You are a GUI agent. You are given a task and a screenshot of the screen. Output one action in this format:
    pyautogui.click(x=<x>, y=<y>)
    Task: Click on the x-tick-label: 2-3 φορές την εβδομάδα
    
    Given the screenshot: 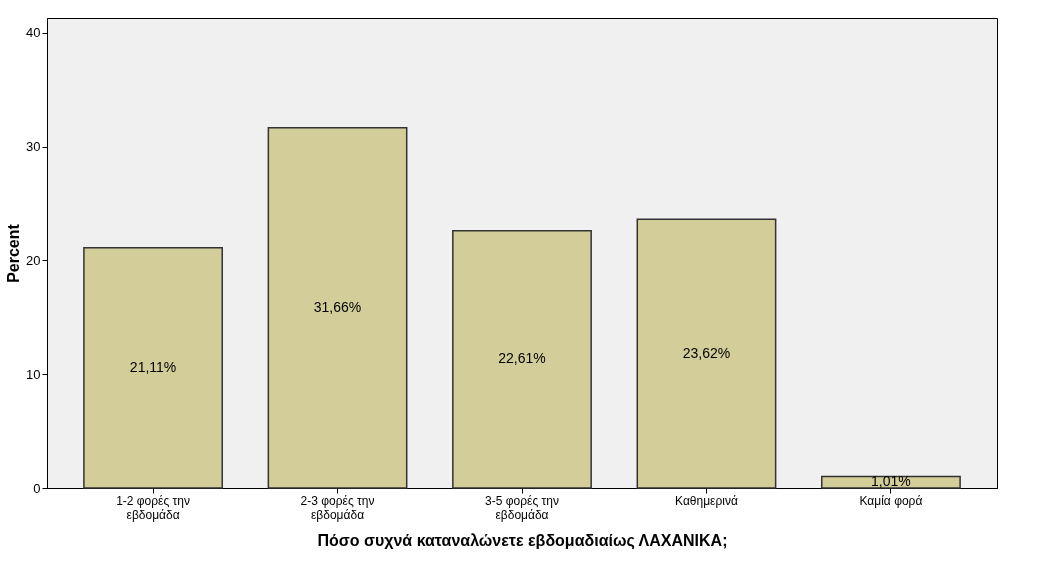 What is the action you would take?
    pyautogui.click(x=337, y=507)
    